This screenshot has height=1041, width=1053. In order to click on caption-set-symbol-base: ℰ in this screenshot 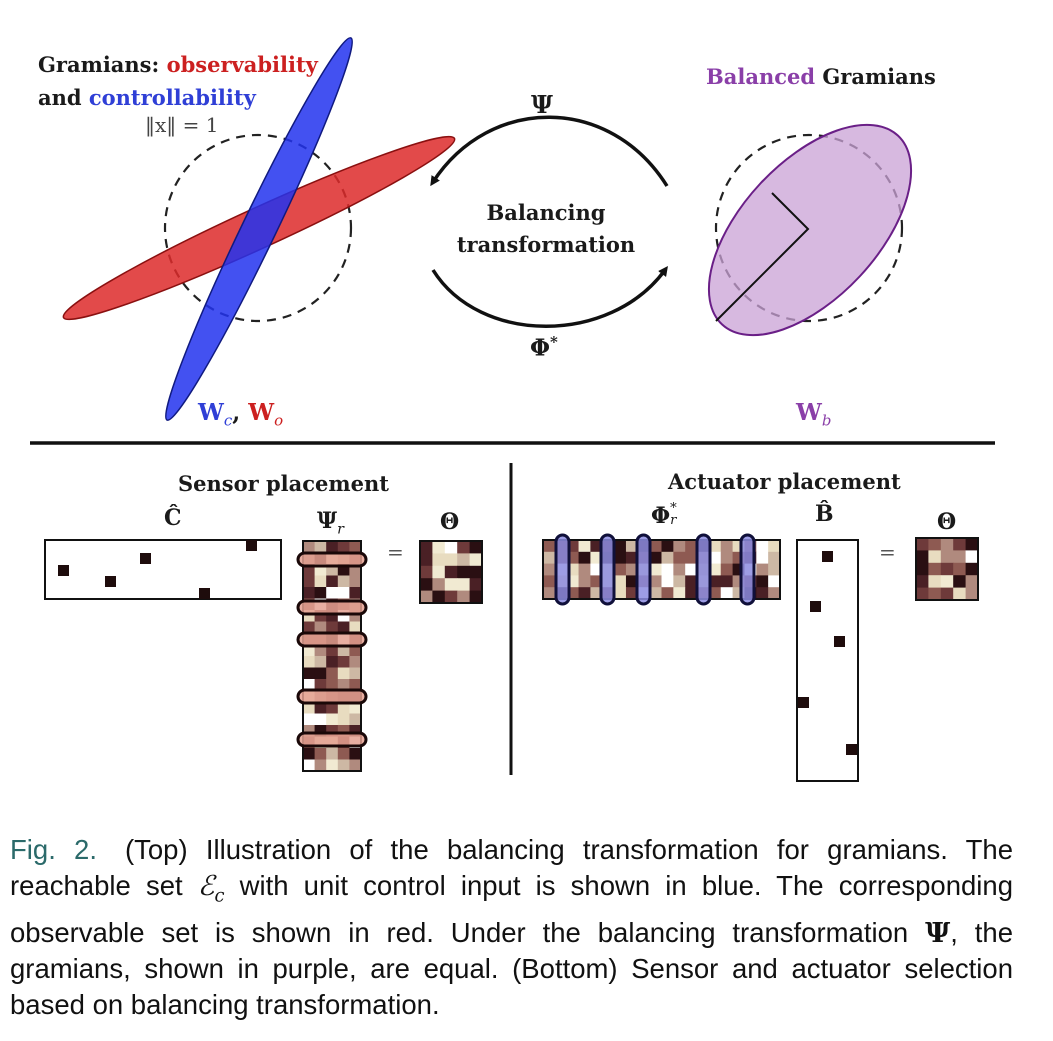, I will do `click(206, 886)`.